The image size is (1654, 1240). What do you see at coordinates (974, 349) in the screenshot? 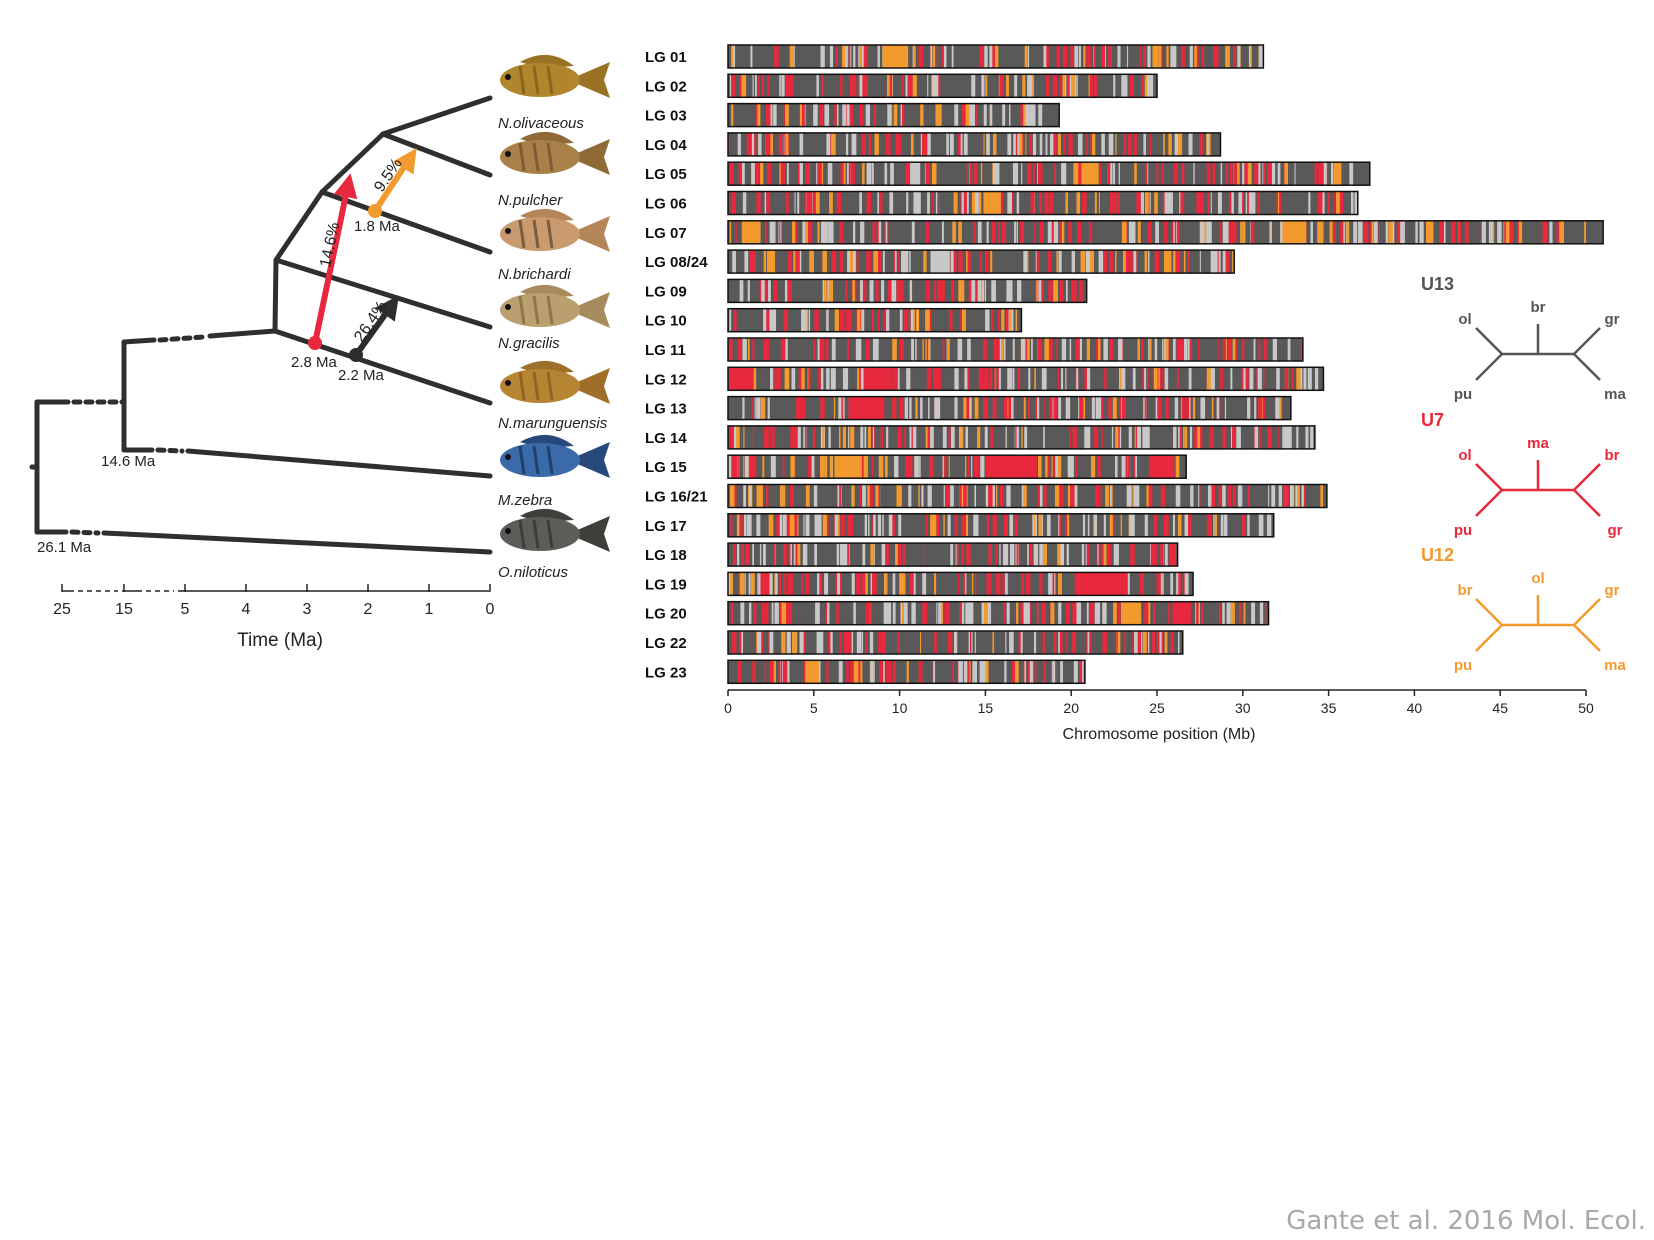
I see `chromosome-row: LG 11` at bounding box center [974, 349].